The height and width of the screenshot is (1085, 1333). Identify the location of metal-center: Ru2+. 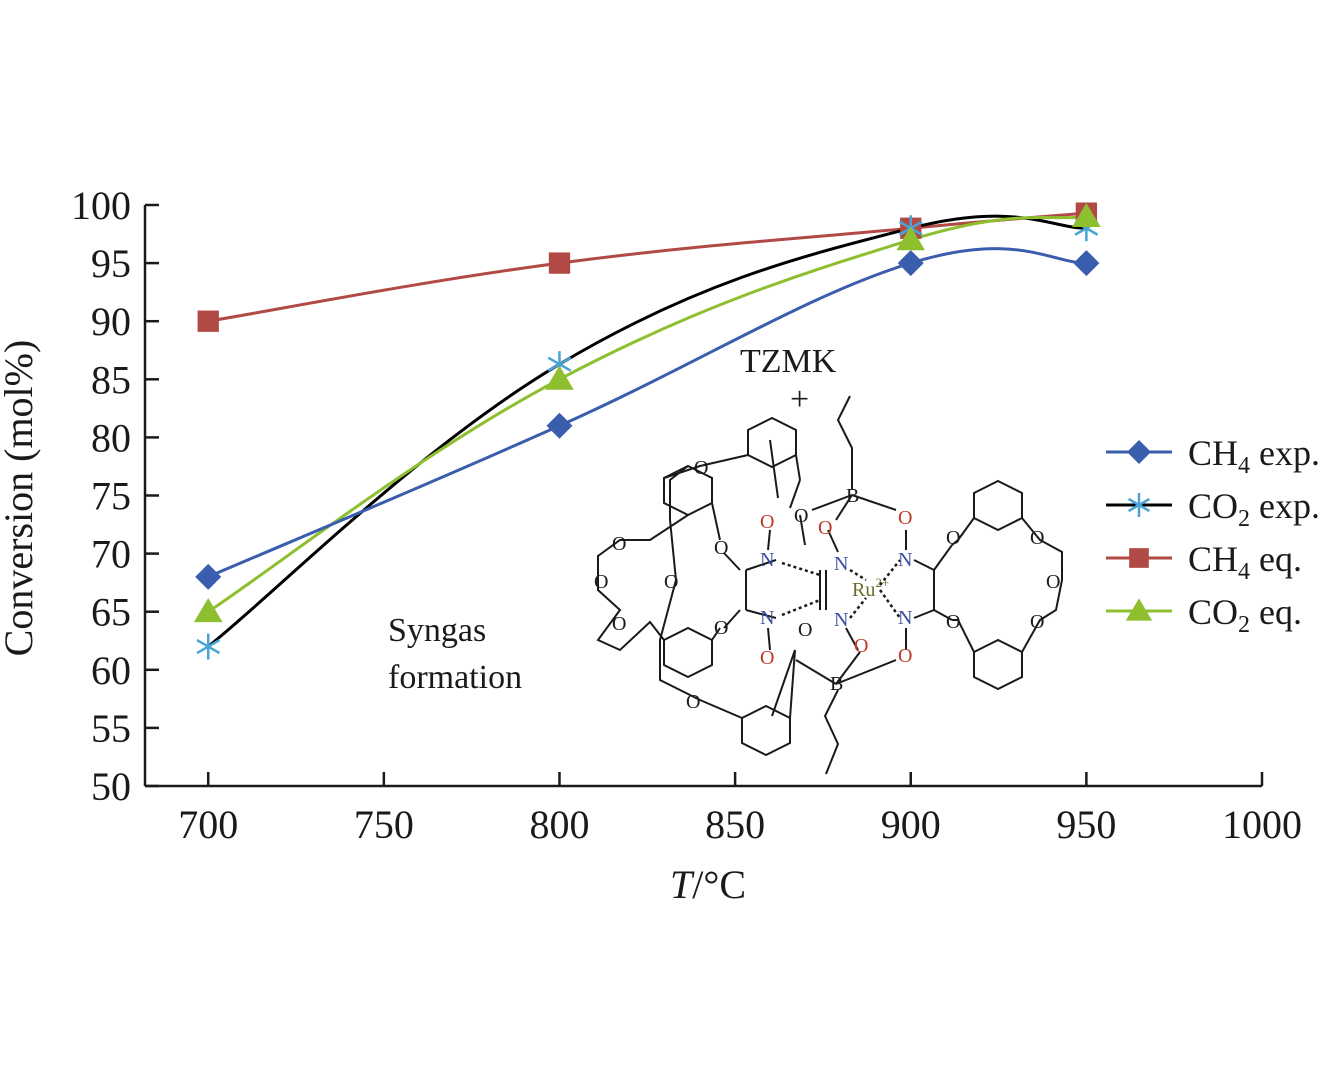
(870, 588).